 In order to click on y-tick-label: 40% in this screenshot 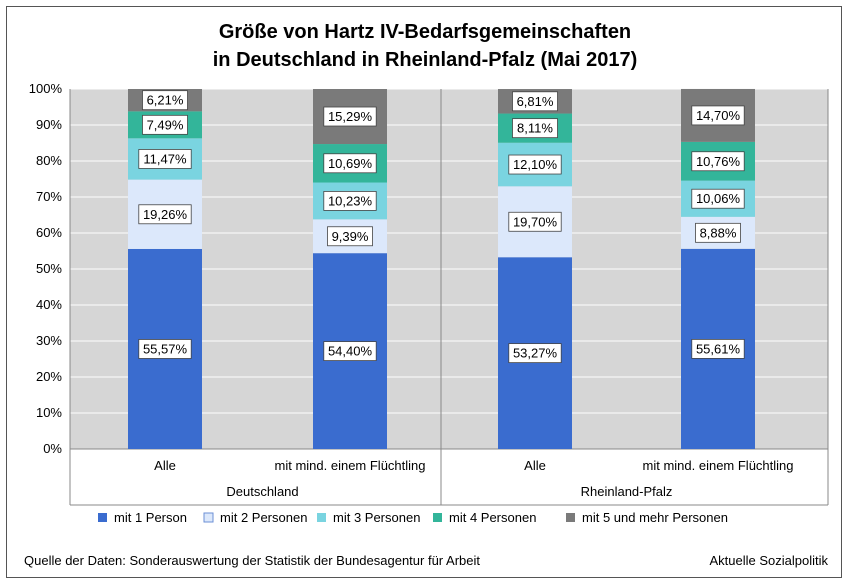, I will do `click(49, 304)`.